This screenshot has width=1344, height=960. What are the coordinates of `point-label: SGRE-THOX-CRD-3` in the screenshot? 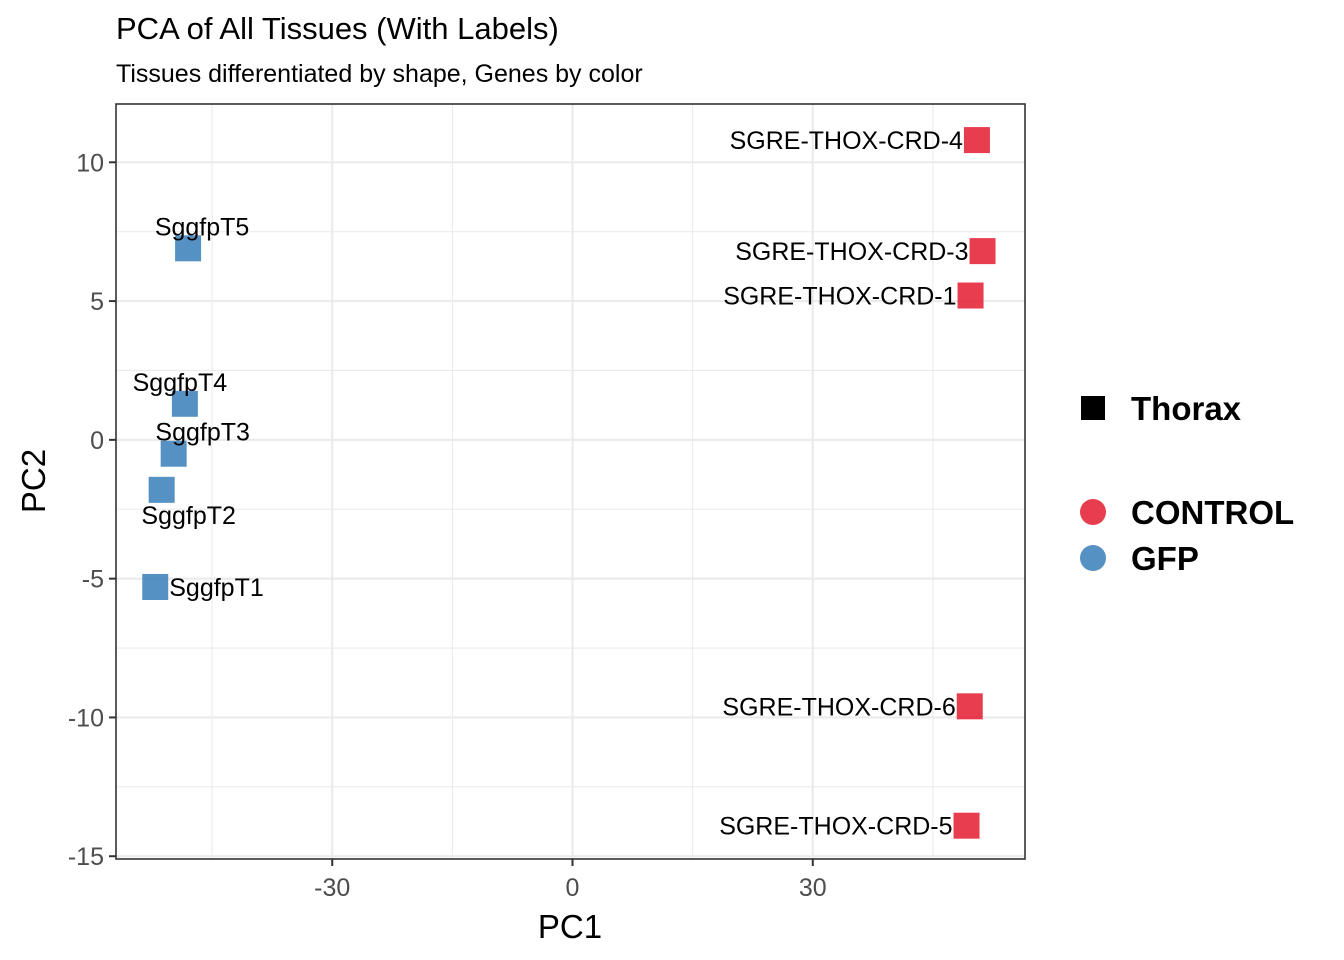 It's located at (851, 252).